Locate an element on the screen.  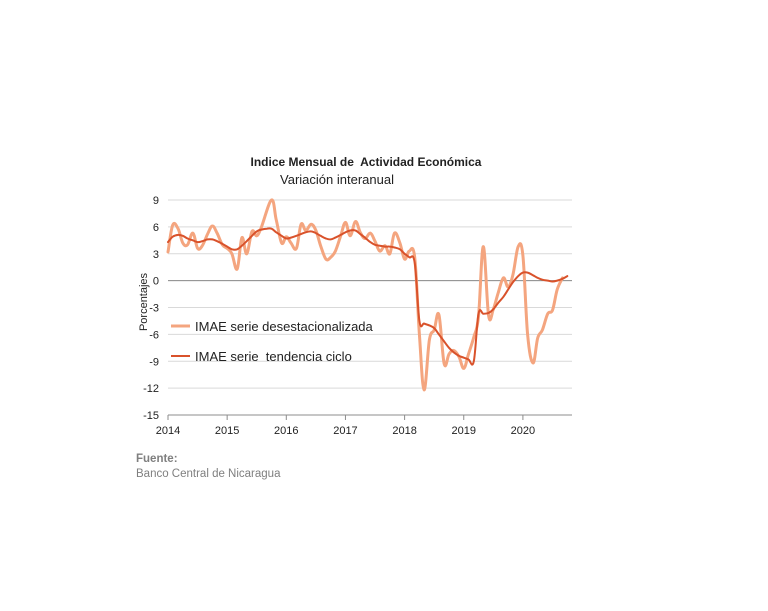
legend-label-desestacionalizada: IMAE serie desestacionalizada is located at coordinates (284, 326).